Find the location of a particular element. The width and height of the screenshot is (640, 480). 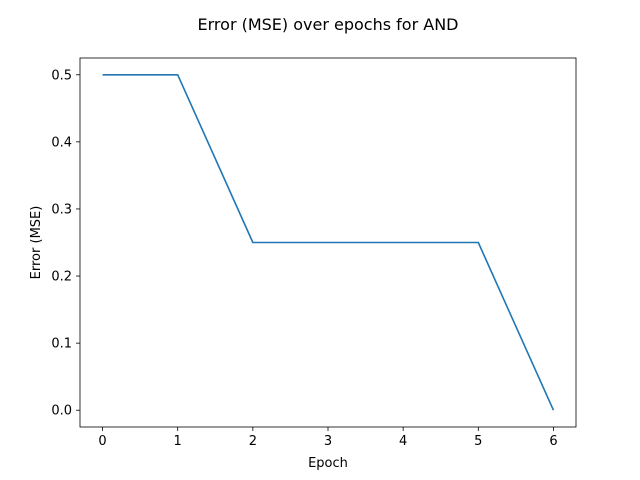

x-tick-label: 5 is located at coordinates (478, 441).